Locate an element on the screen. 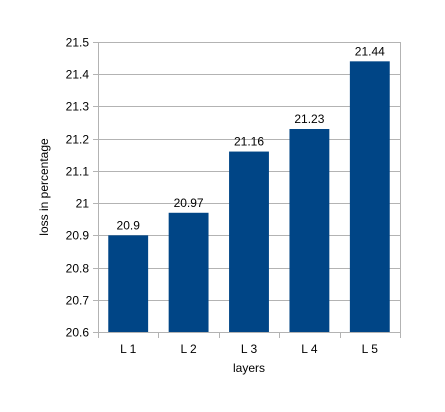 Image resolution: width=445 pixels, height=412 pixels. x-axis-title: layers is located at coordinates (249, 368).